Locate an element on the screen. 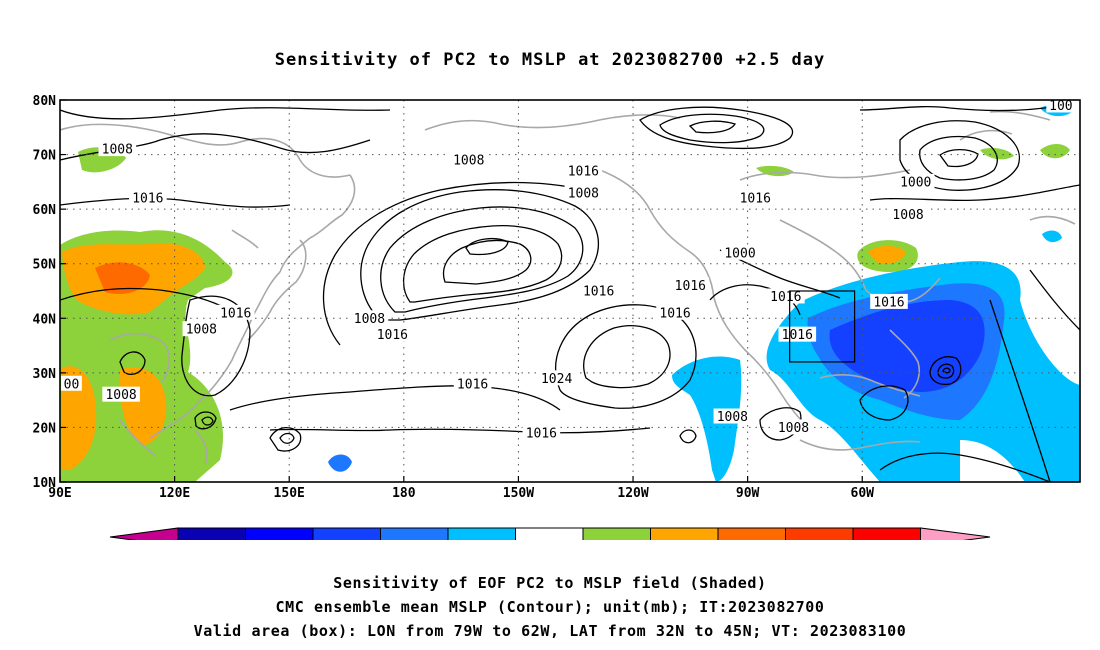 Image resolution: width=1100 pixels, height=650 pixels. latitude-labels: 80N 70N 60N 50N 40N 30N 20N 10N is located at coordinates (49, 292).